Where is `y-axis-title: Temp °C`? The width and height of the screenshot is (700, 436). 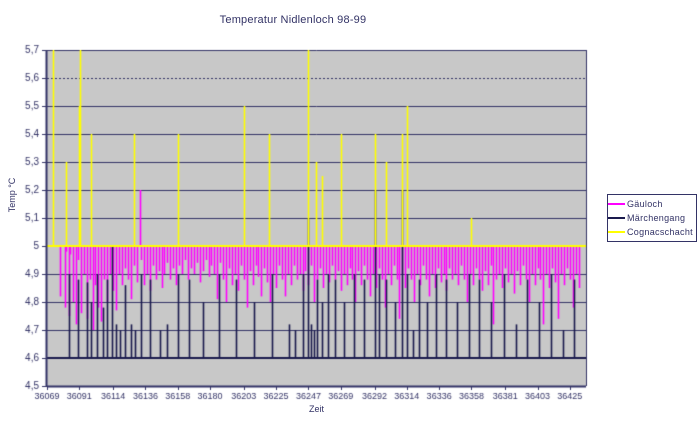 y-axis-title: Temp °C is located at coordinates (12, 195).